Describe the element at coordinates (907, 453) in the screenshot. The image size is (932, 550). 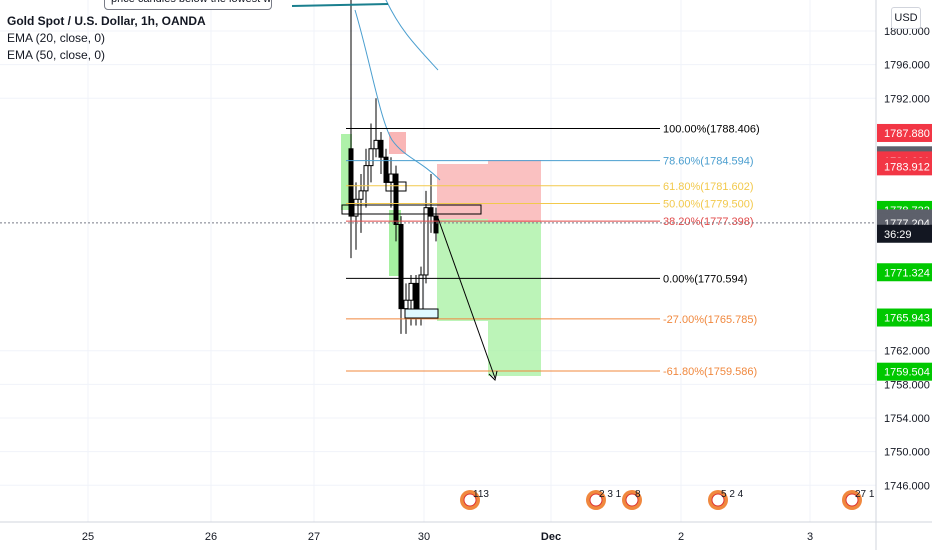
I see `y-tick-label: 1750.000` at that location.